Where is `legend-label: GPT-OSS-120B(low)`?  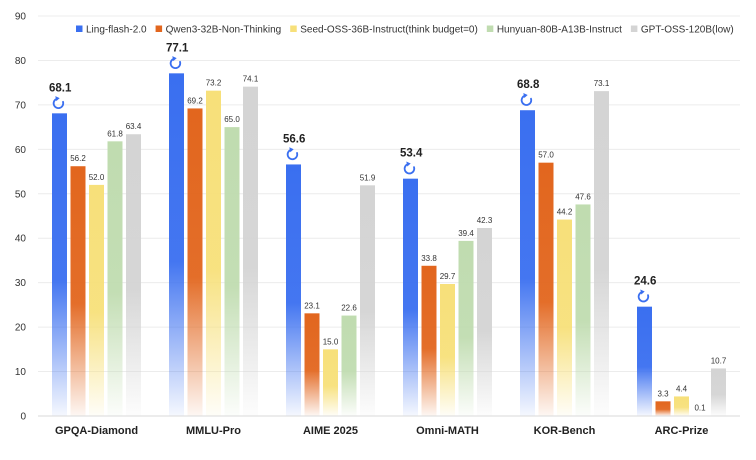
legend-label: GPT-OSS-120B(low) is located at coordinates (687, 30).